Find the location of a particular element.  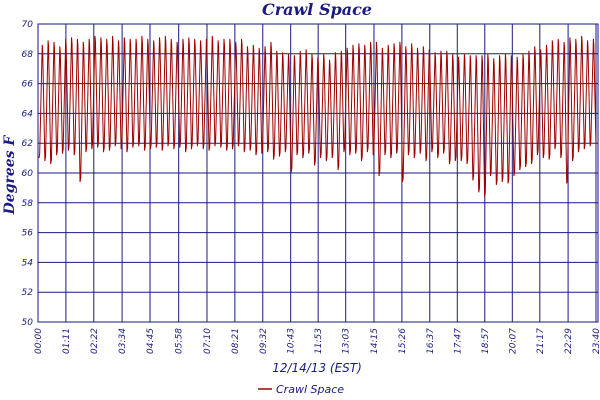

y-tick-label: 56 is located at coordinates (28, 234).